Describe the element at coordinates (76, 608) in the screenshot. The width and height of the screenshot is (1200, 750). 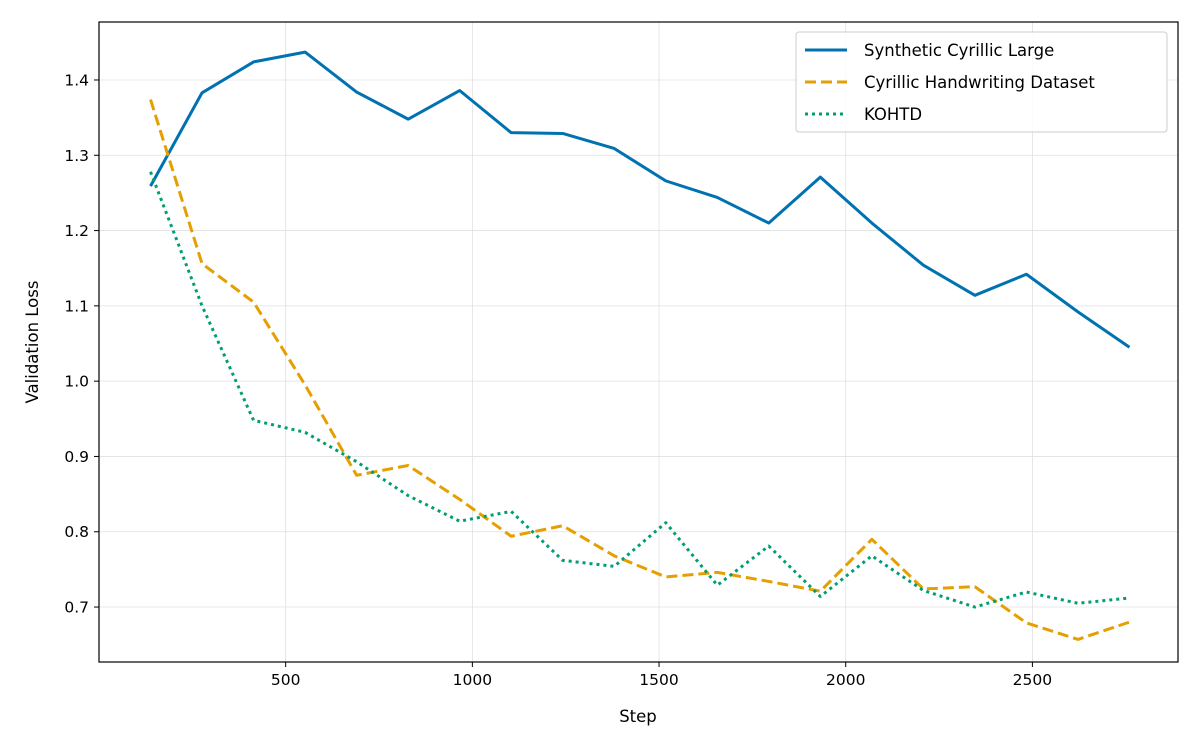
I see `y-tick-label: 0.7` at that location.